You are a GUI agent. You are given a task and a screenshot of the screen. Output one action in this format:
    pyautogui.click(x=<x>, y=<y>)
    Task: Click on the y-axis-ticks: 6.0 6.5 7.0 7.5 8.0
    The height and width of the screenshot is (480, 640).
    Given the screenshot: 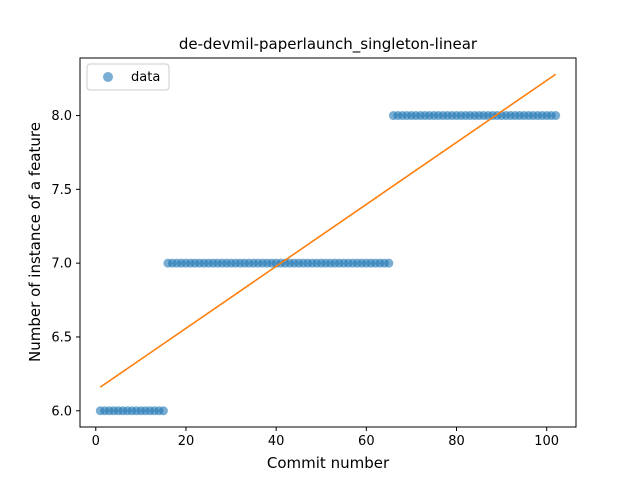 What is the action you would take?
    pyautogui.click(x=65, y=264)
    